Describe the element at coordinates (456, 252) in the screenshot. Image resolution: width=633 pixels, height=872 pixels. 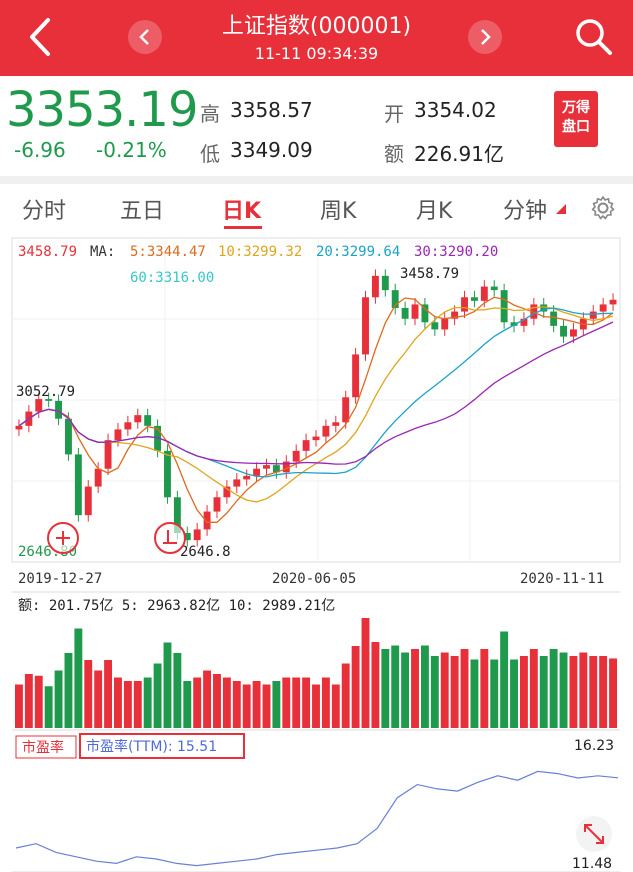
I see `ma30-label: 30:3290.20` at that location.